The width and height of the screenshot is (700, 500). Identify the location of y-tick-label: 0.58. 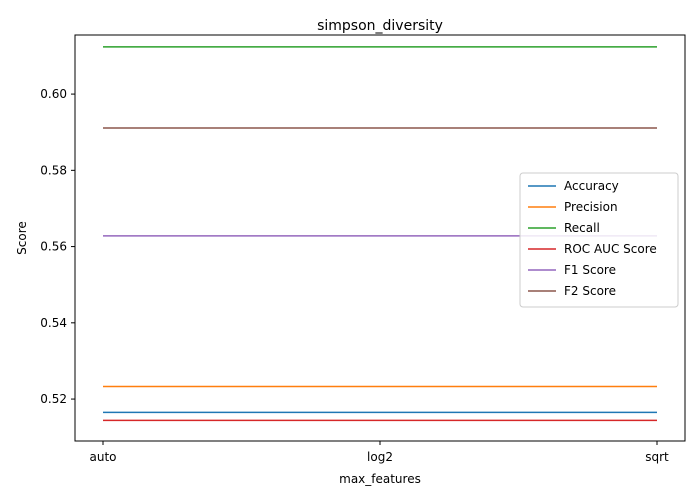
(53, 170).